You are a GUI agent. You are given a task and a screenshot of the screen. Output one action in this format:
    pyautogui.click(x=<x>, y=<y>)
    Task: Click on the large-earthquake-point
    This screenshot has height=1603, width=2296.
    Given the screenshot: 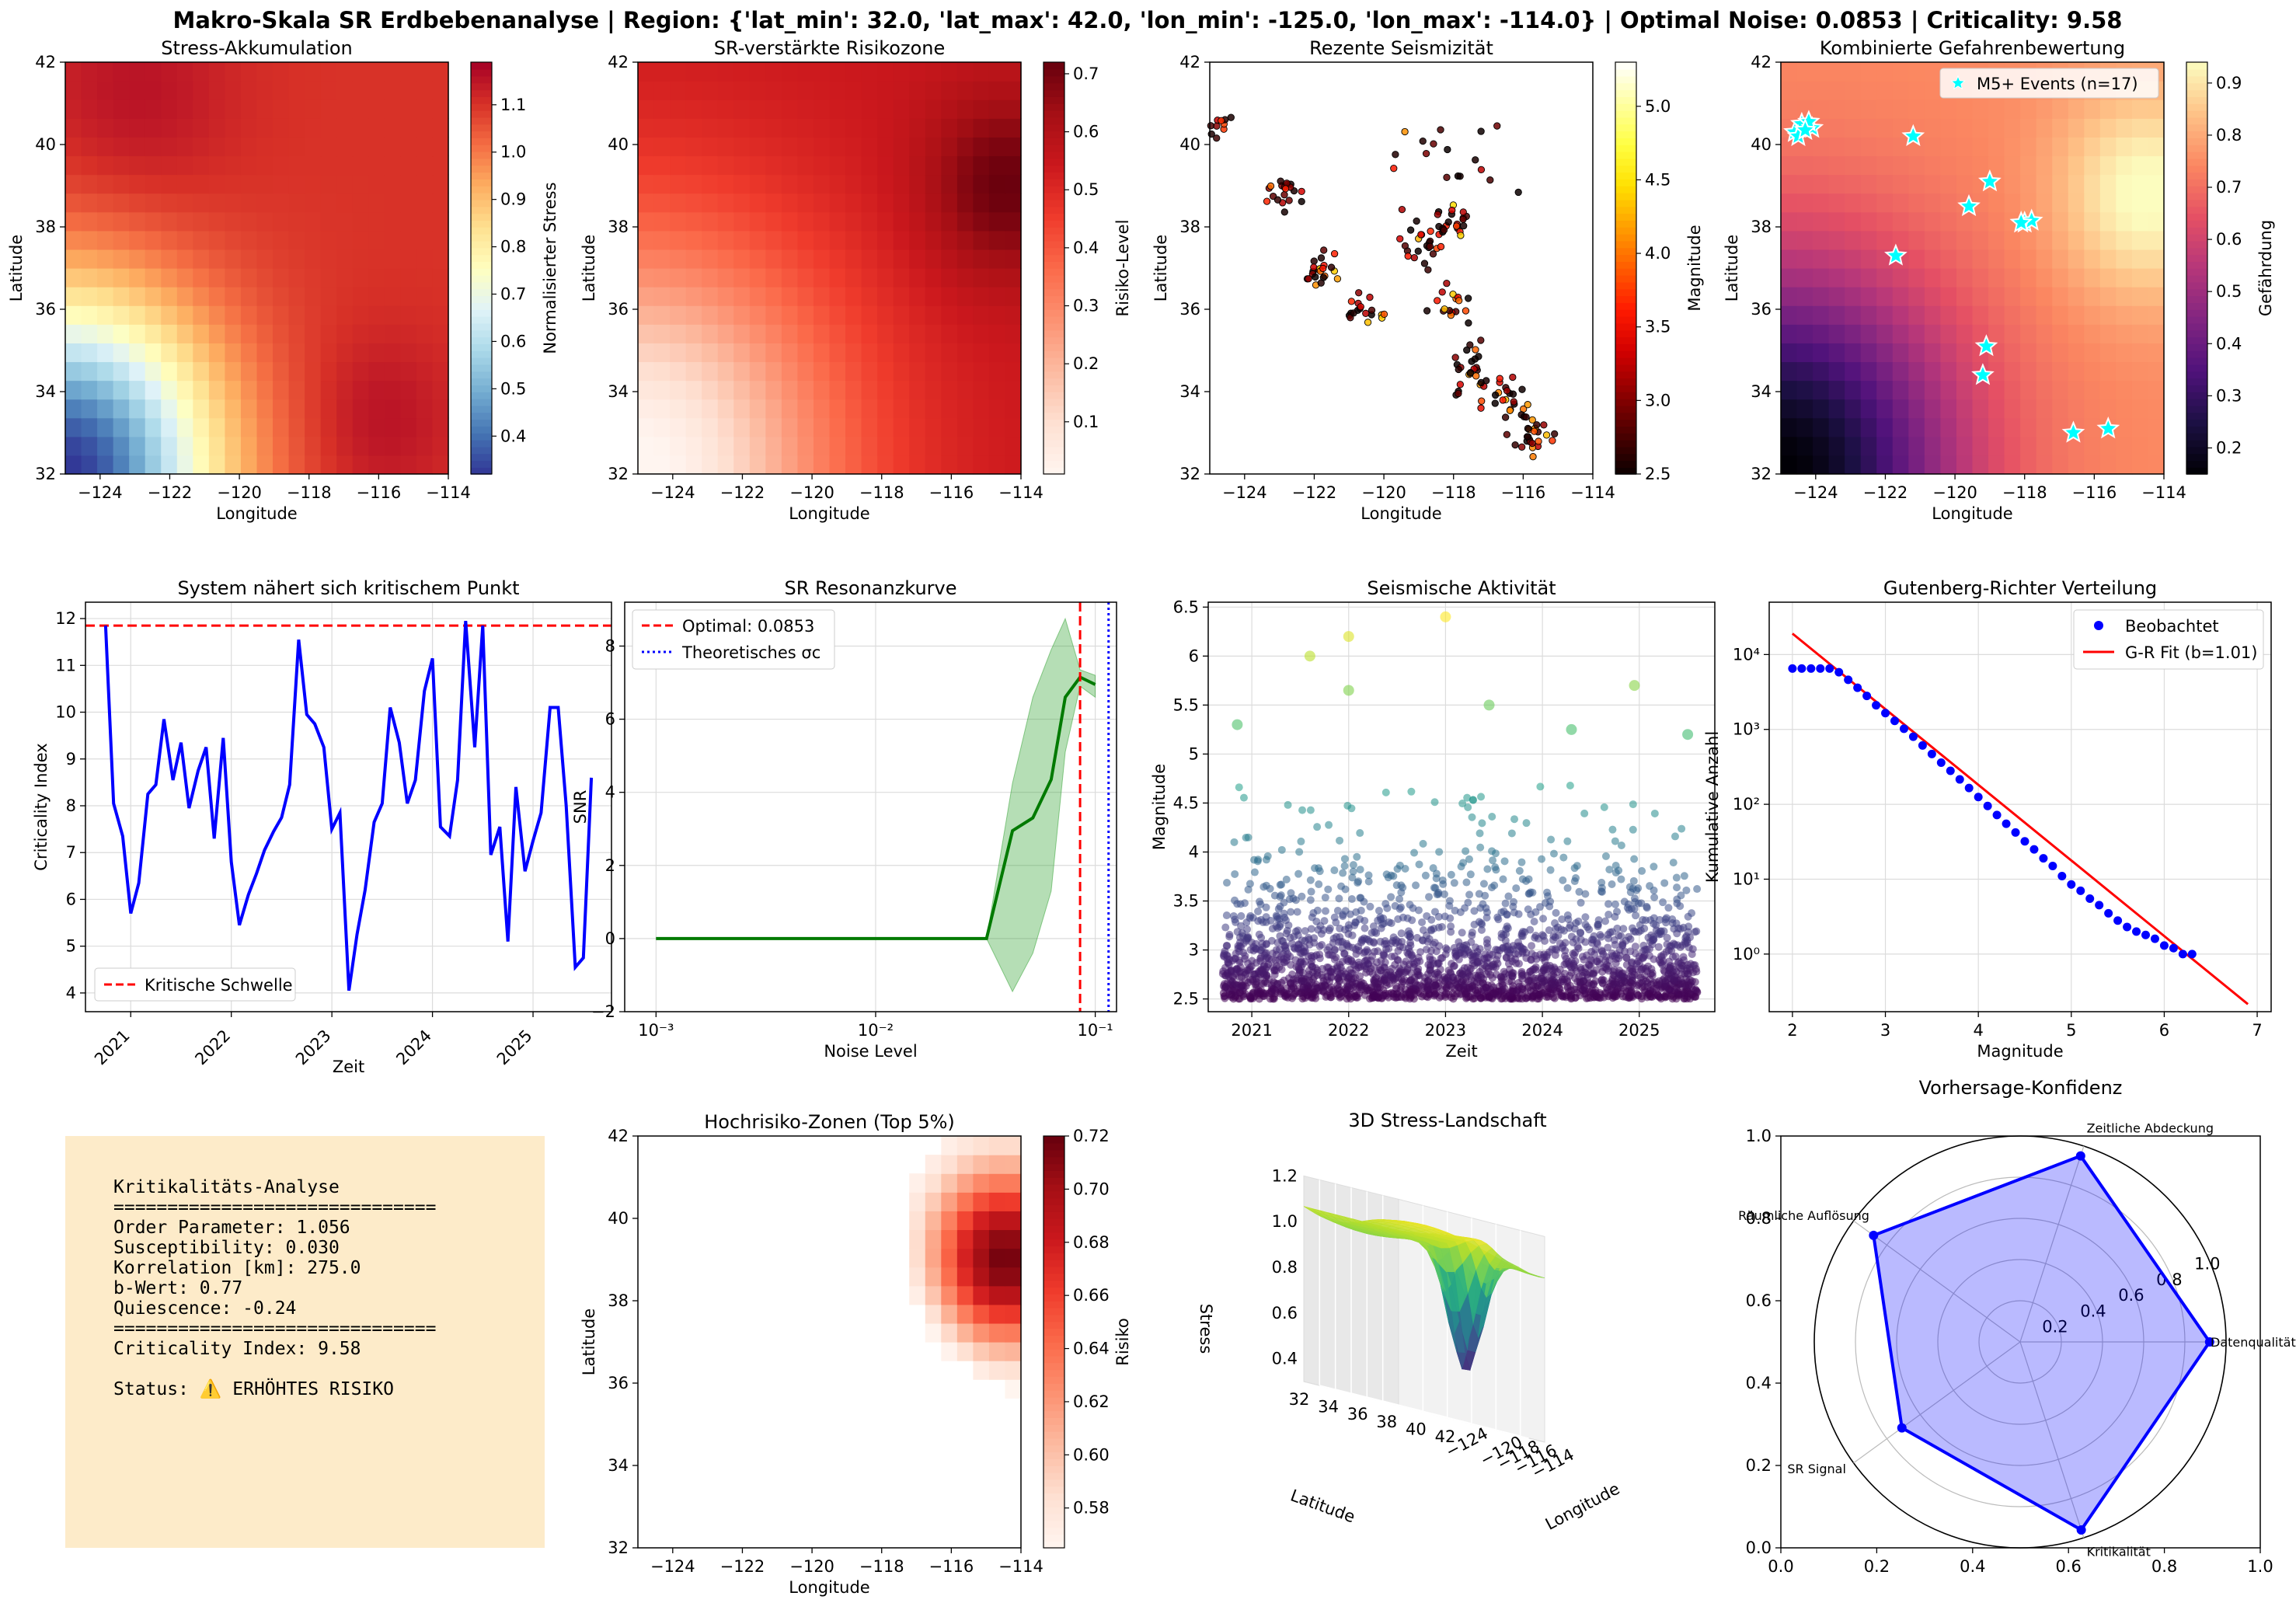 What is the action you would take?
    pyautogui.click(x=1634, y=686)
    